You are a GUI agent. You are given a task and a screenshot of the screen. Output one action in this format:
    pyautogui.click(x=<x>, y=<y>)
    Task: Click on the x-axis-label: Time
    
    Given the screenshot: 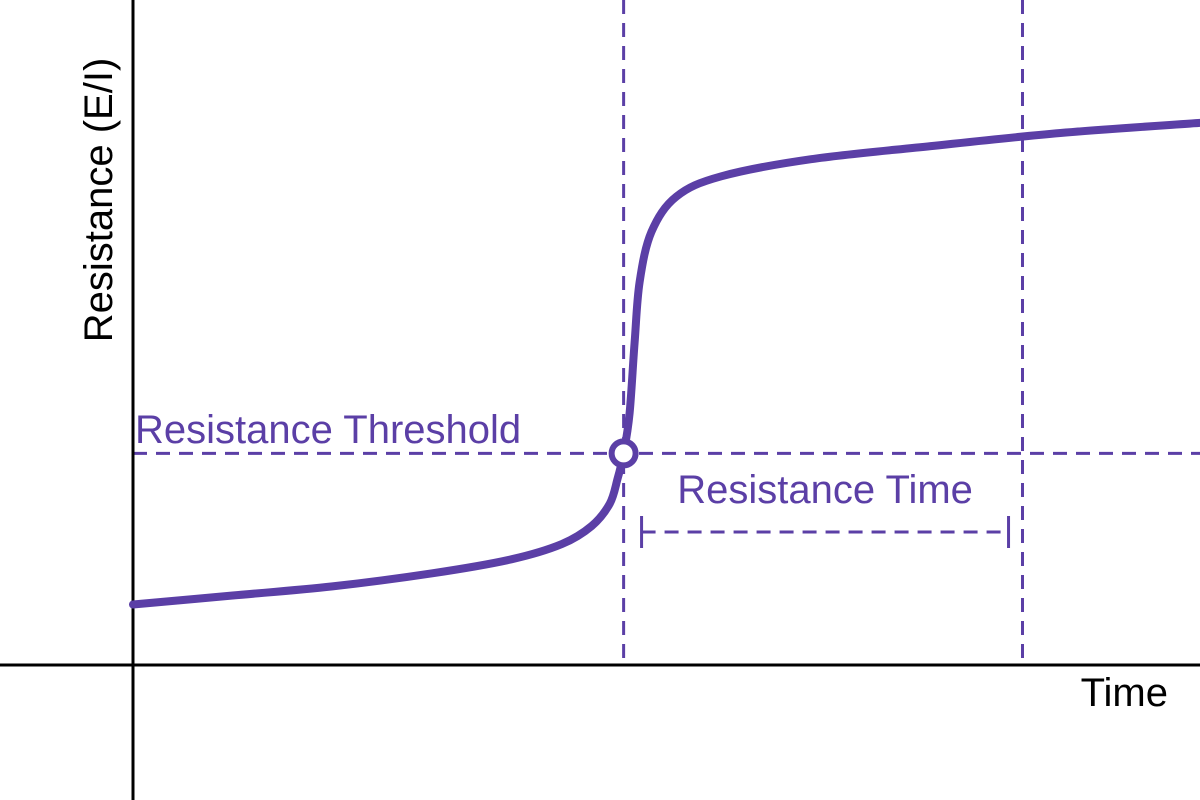 What is the action you would take?
    pyautogui.click(x=1124, y=693)
    